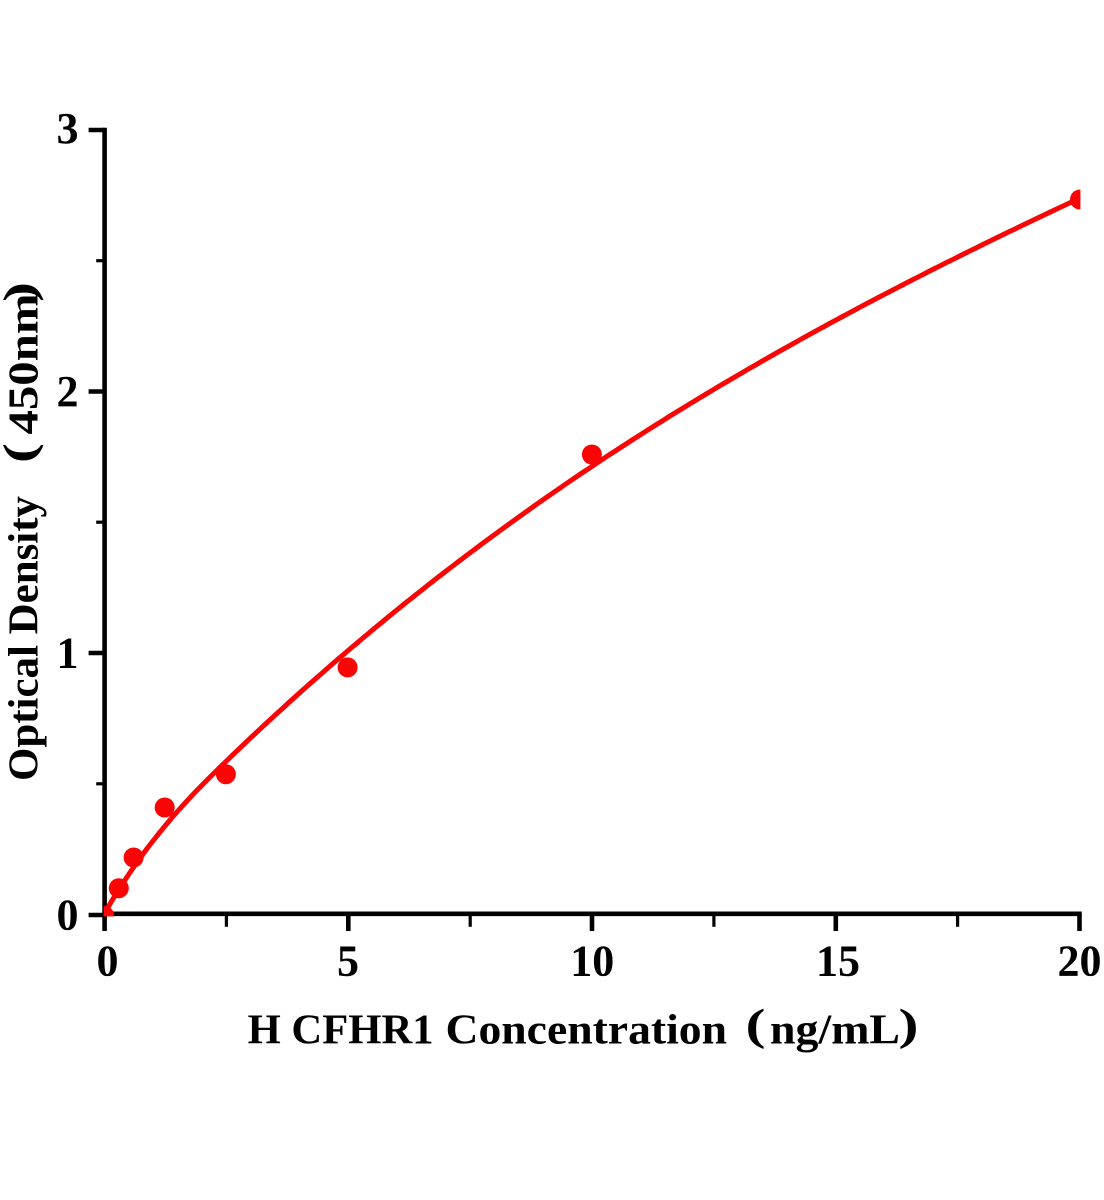 This screenshot has width=1104, height=1200. Describe the element at coordinates (68, 128) in the screenshot. I see `svg-text: 3` at that location.